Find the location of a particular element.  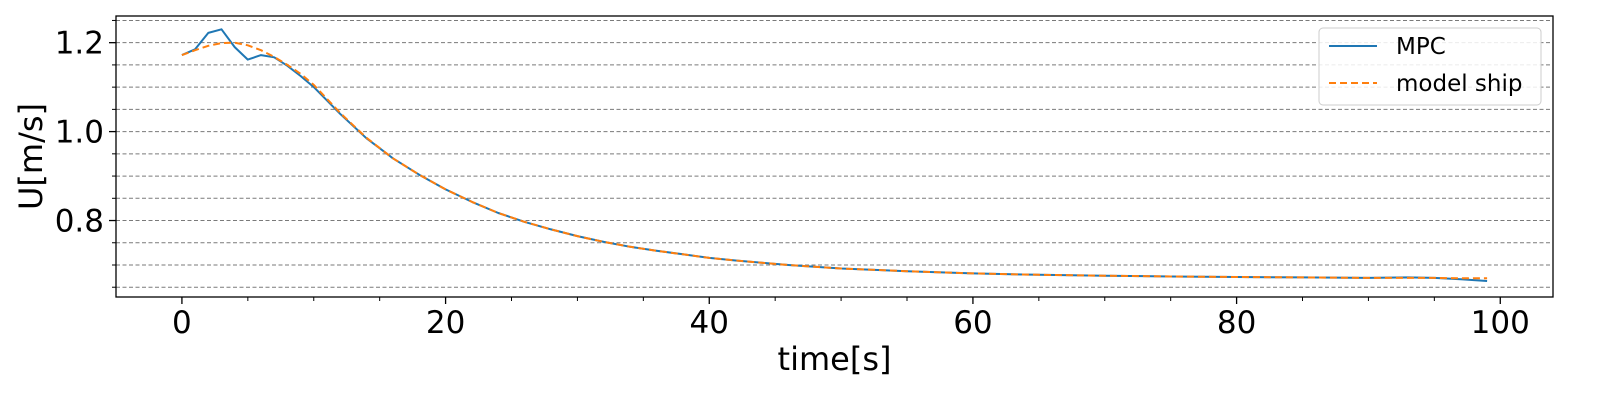

x-tick-label: 20 is located at coordinates (445, 323).